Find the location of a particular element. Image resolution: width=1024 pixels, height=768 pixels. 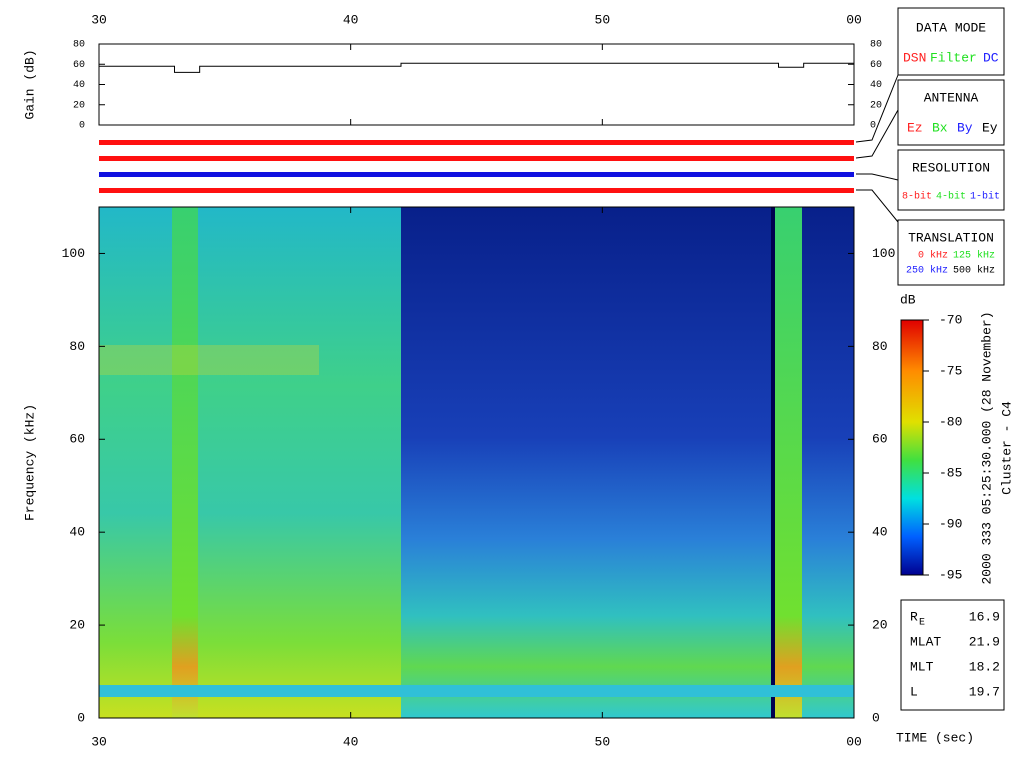

gain-line is located at coordinates (476, 67).